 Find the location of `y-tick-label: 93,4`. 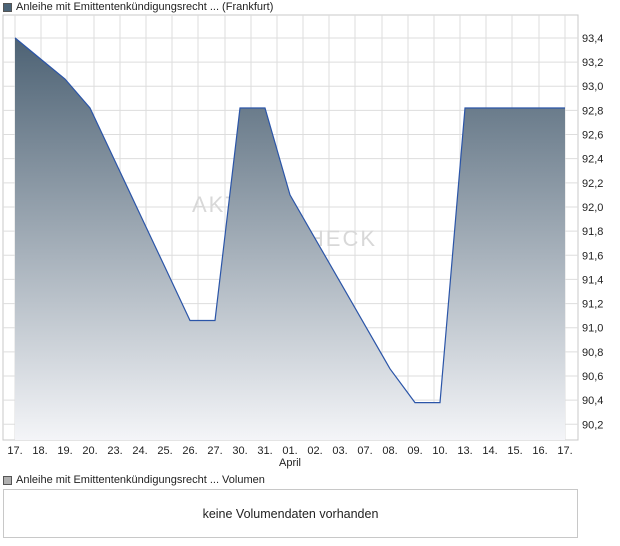

y-tick-label: 93,4 is located at coordinates (592, 39).